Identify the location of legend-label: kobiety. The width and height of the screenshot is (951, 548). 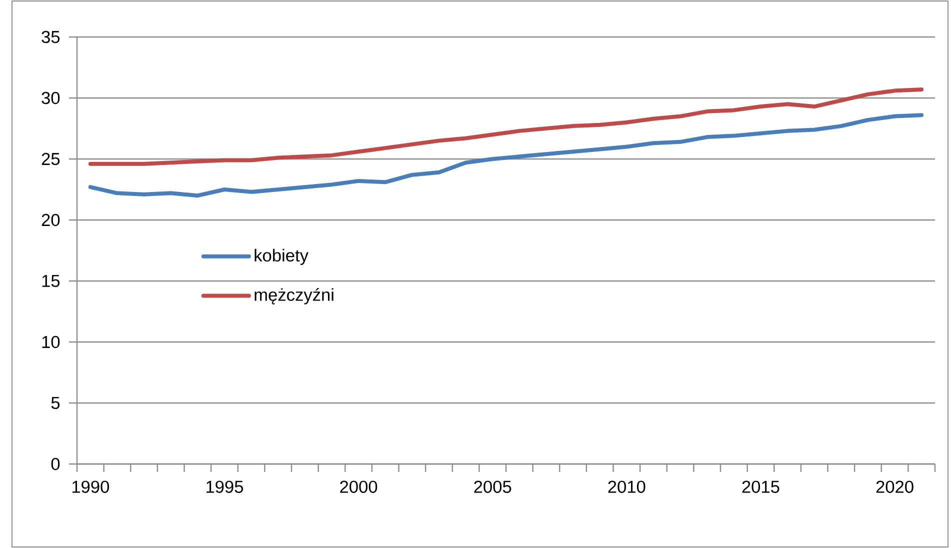
(281, 256).